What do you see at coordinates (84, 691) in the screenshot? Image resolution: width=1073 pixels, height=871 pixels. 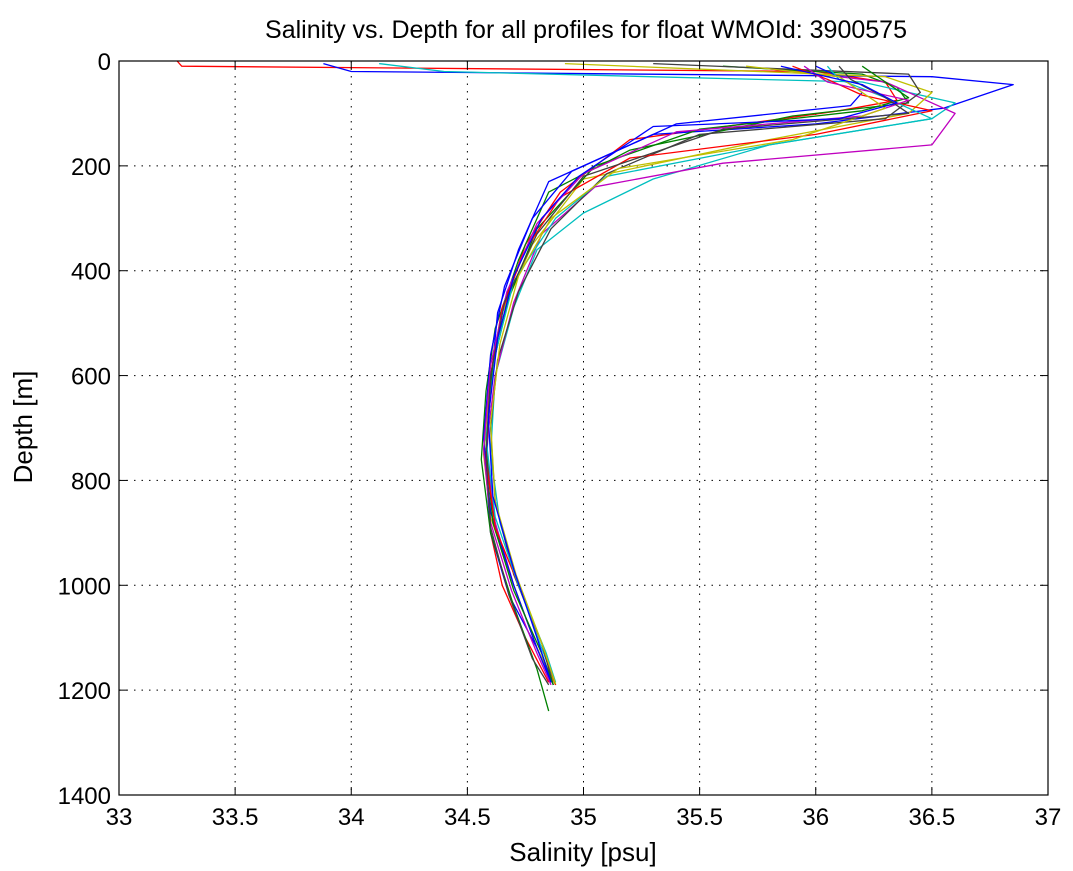 I see `y-tick-label: 1200` at bounding box center [84, 691].